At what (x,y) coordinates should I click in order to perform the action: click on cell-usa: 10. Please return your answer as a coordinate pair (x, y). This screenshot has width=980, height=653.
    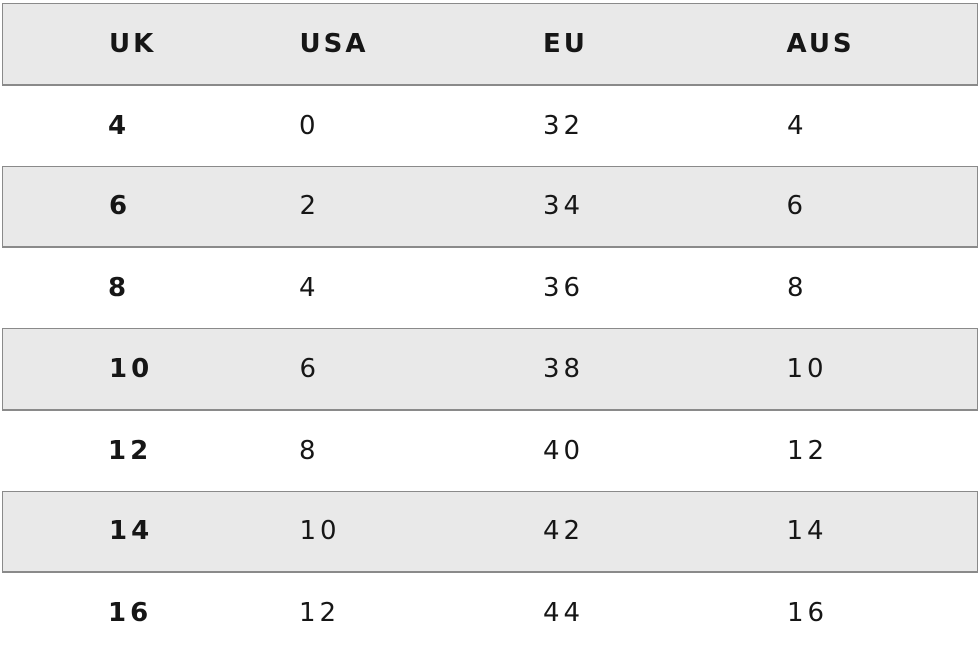
    Looking at the image, I should click on (320, 531).